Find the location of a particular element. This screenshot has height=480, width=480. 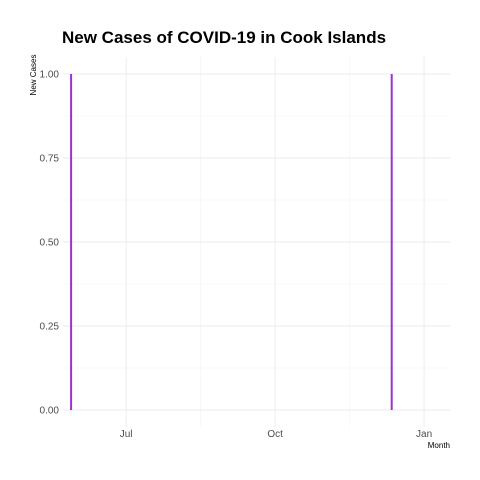

y-axis-label: New Cases is located at coordinates (33, 75).